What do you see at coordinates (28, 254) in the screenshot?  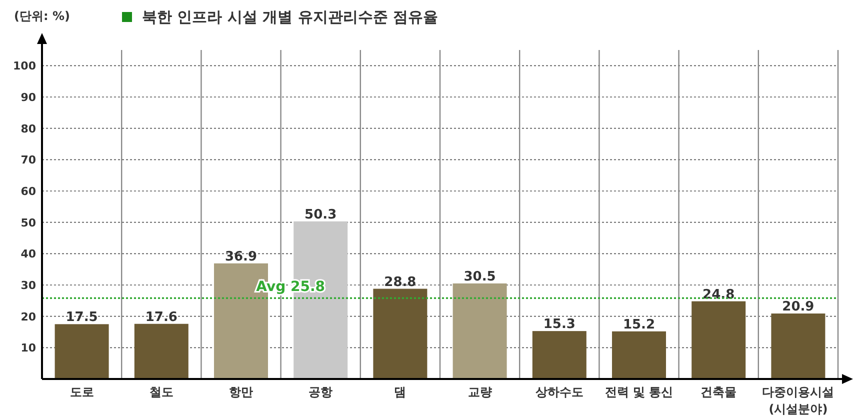 I see `y-tick-label: 40` at bounding box center [28, 254].